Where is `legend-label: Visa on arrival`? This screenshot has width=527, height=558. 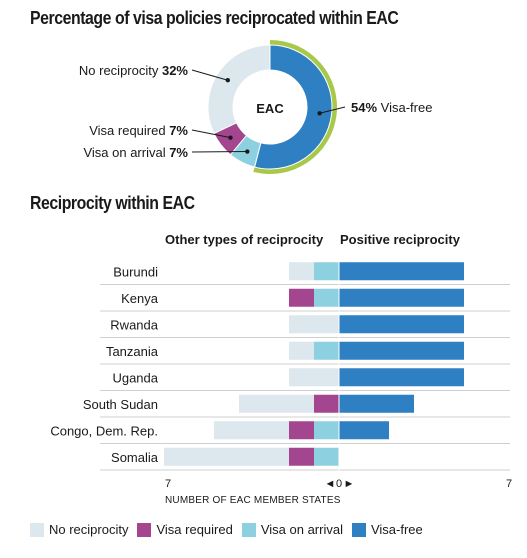
legend-label: Visa on arrival is located at coordinates (301, 529).